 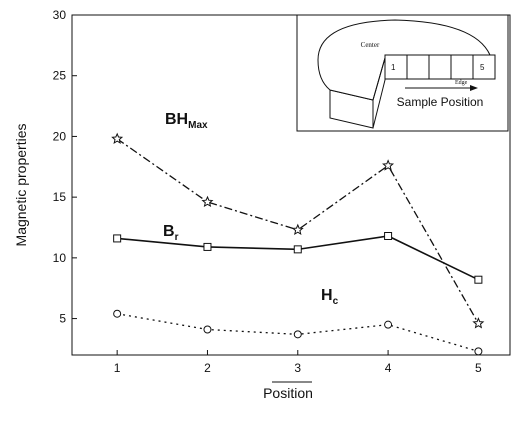 I want to click on x-tick-label: 1, so click(x=117, y=368).